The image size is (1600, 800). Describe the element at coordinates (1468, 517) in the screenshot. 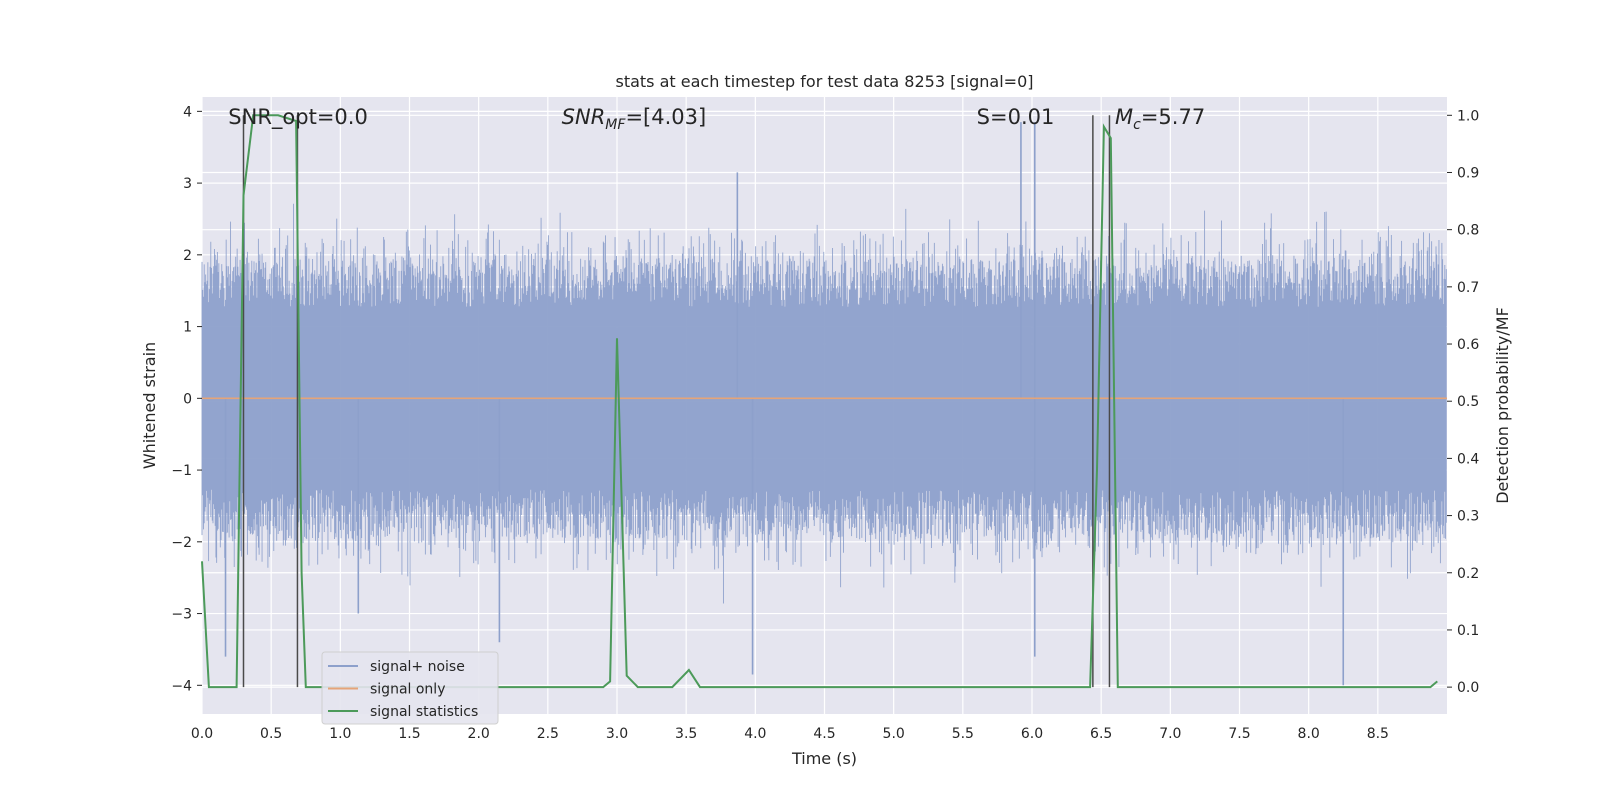

I see `y-right-tick-label-3: 0.3` at that location.